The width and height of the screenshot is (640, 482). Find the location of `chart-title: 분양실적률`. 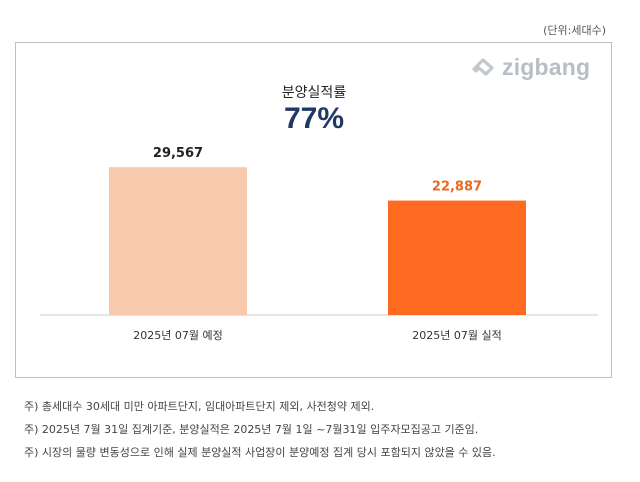

chart-title: 분양실적률 is located at coordinates (314, 93).